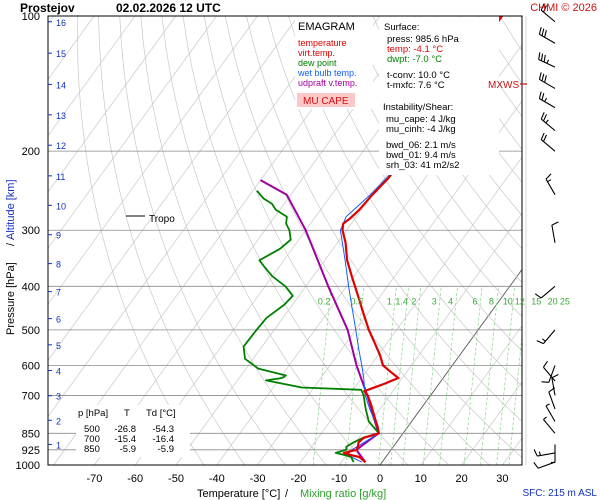  I want to click on x-axis-label: Temperature [°C], so click(238, 494).